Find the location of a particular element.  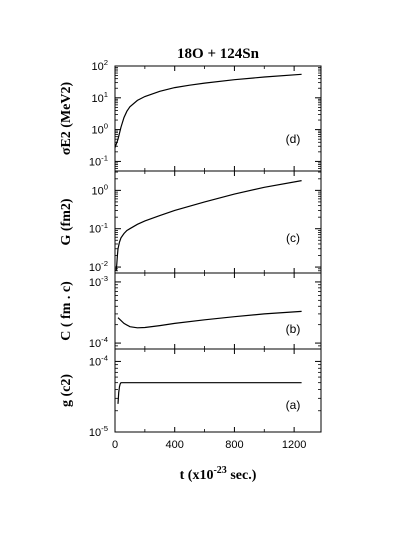

y-axis-label-a: g (c2) is located at coordinates (66, 390).